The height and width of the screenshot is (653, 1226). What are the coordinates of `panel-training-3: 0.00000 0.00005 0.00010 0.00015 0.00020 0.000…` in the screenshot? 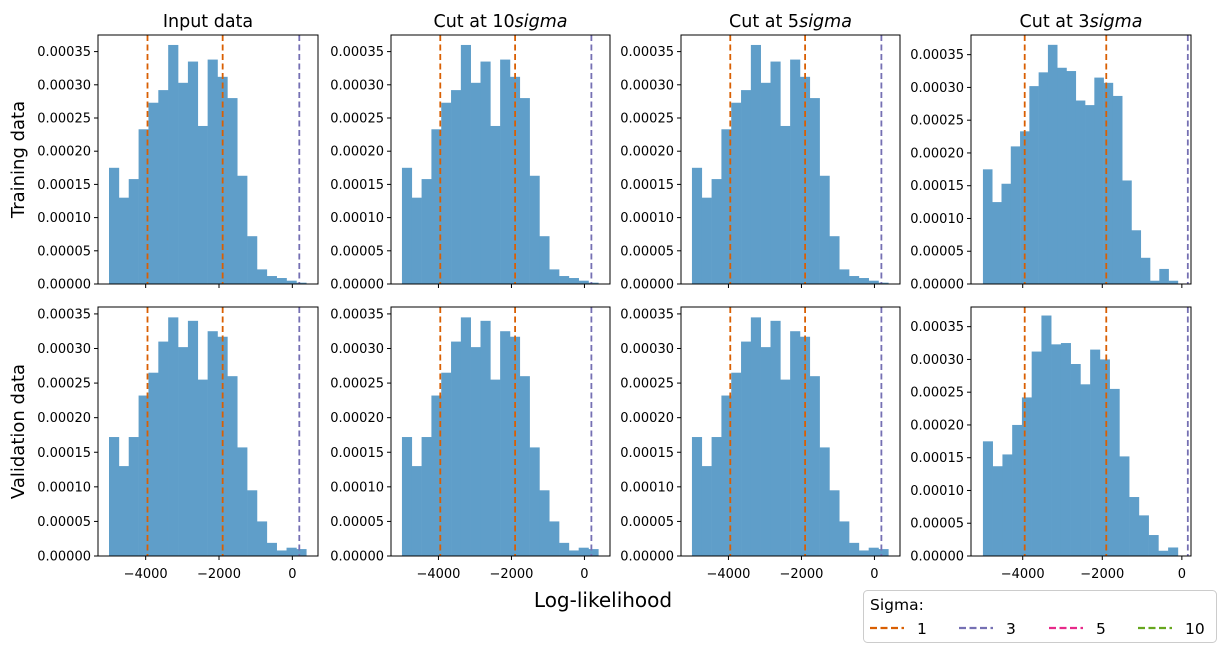 It's located at (760, 163).